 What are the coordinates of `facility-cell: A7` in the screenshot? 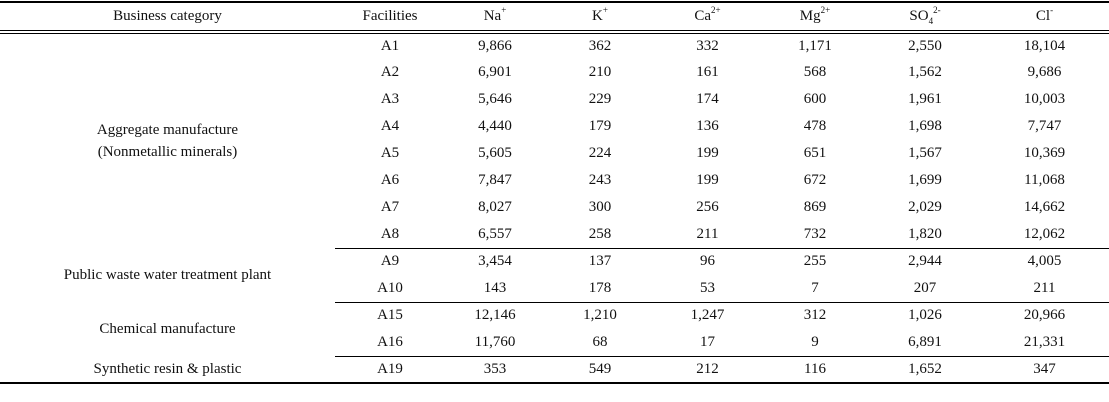 It's located at (390, 207).